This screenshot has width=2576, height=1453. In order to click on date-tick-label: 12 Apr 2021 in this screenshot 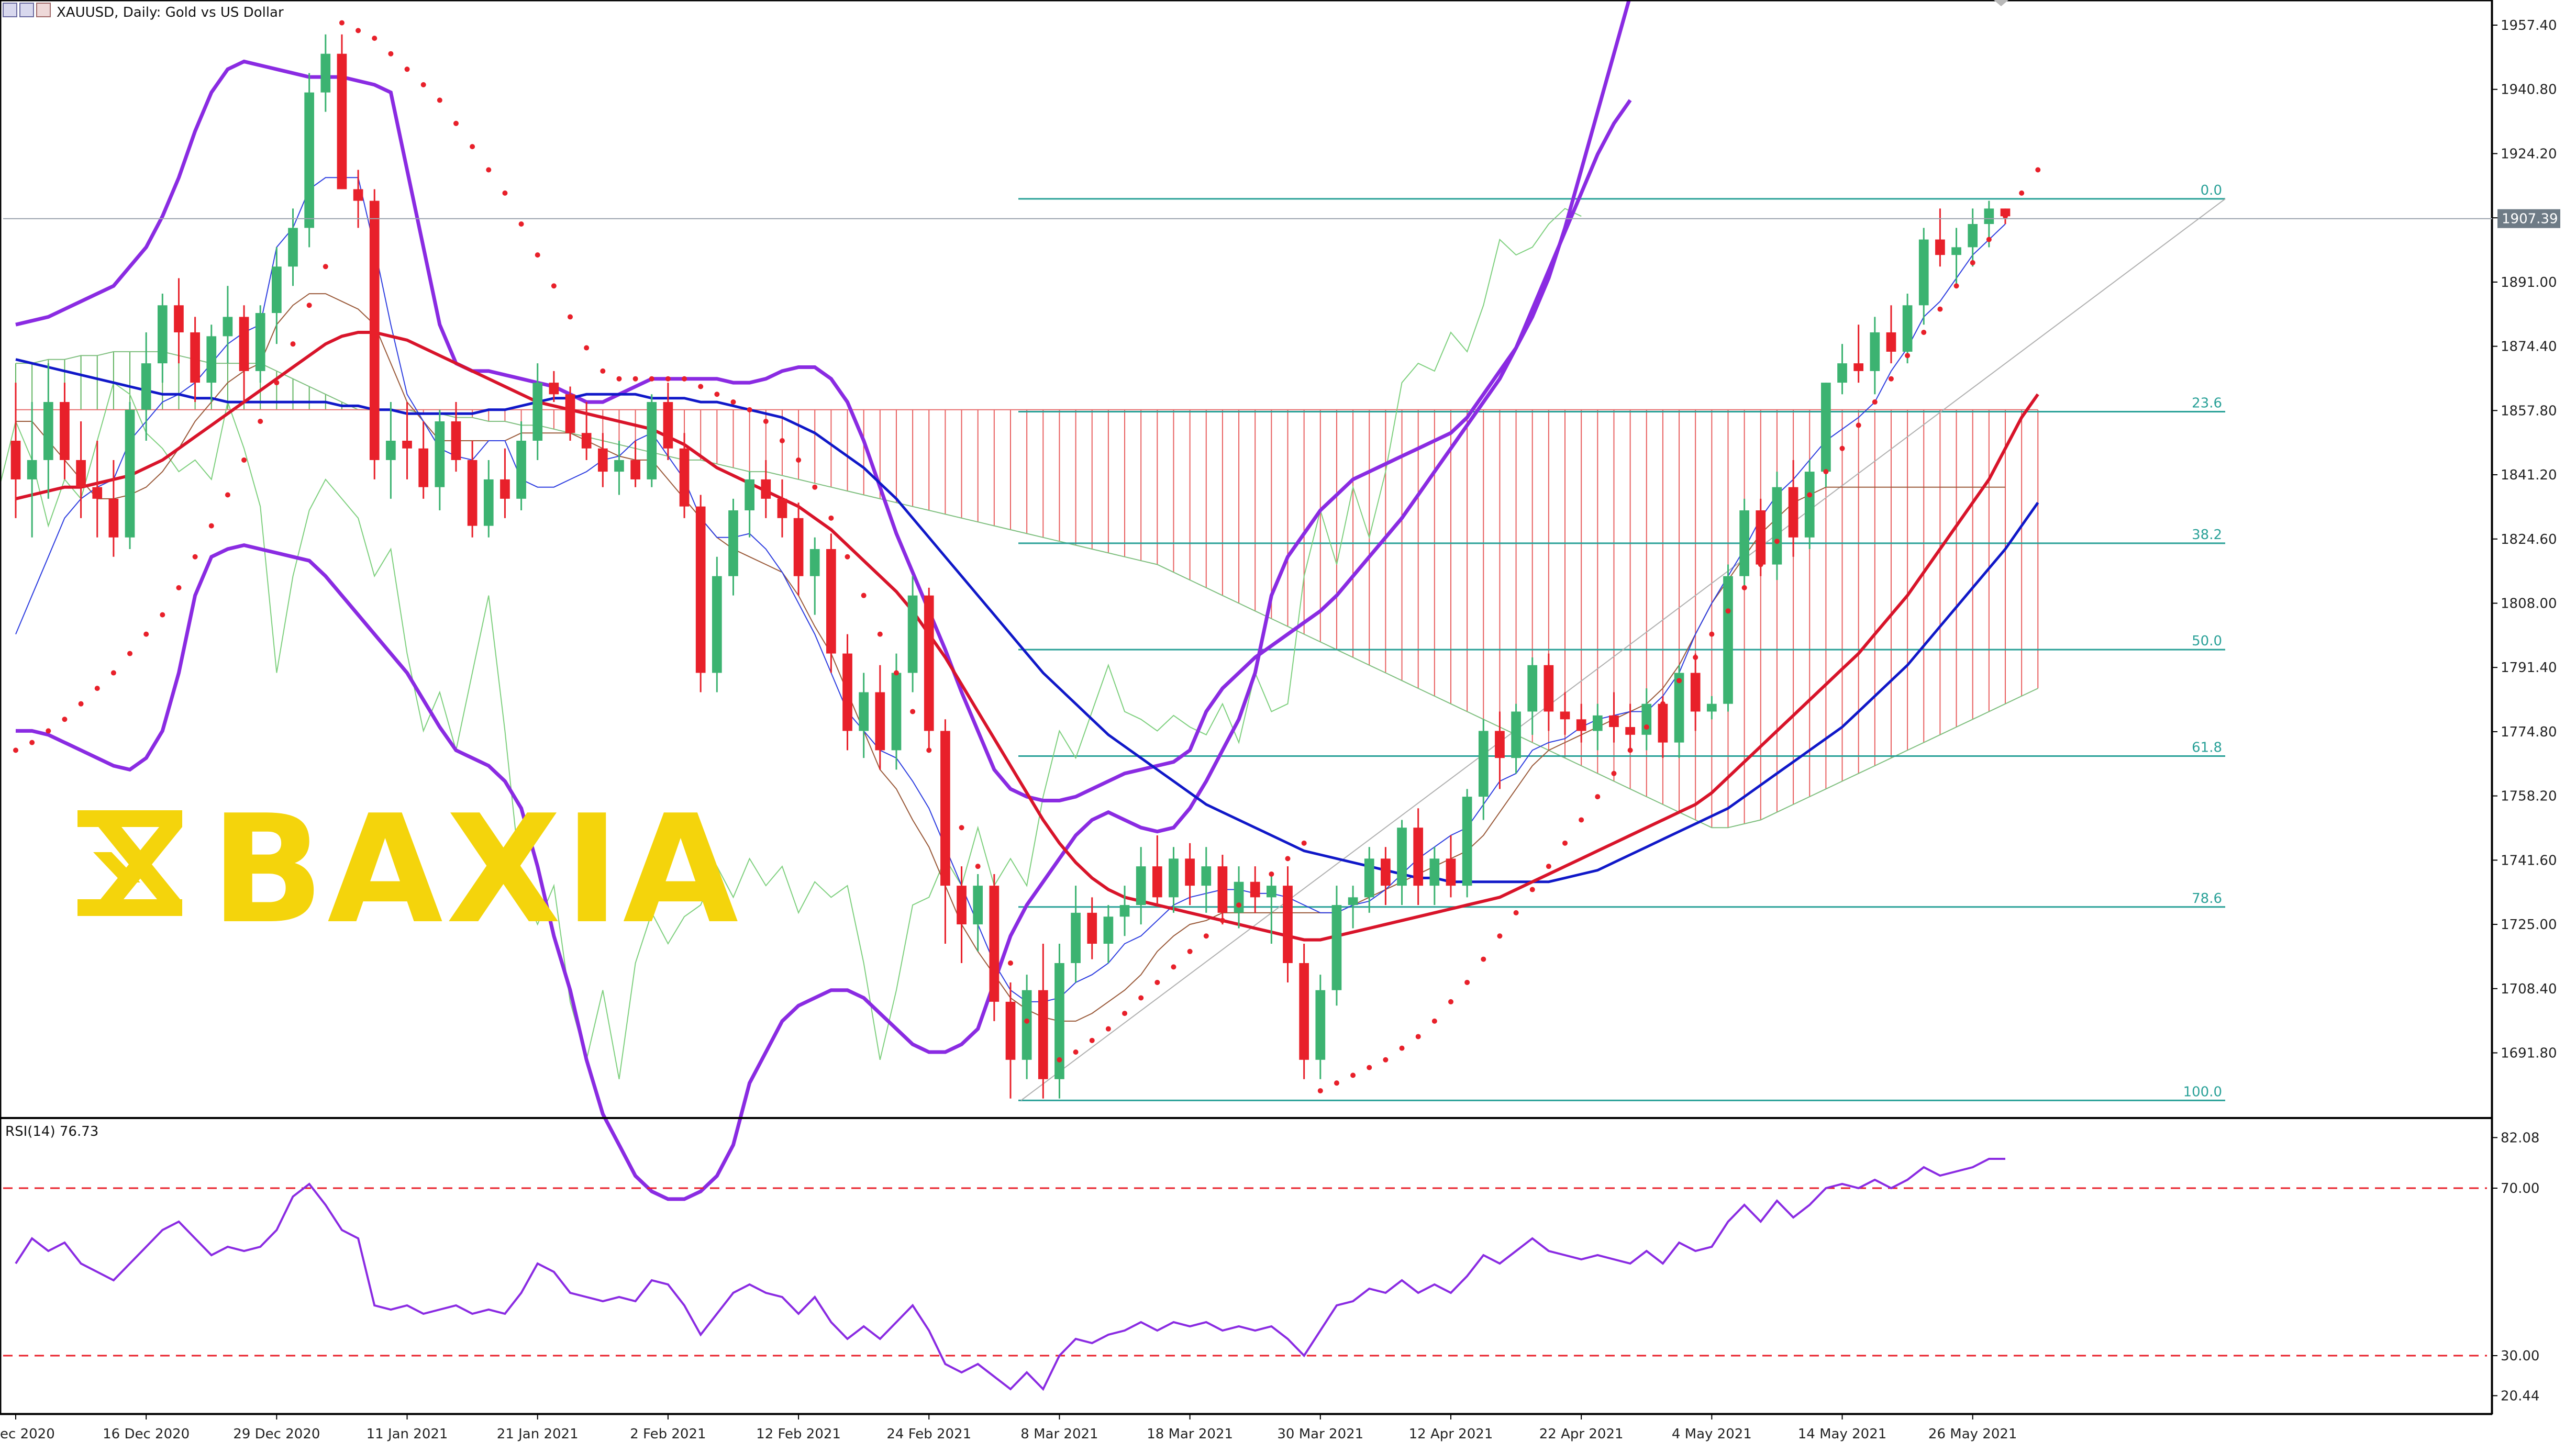, I will do `click(1451, 1434)`.